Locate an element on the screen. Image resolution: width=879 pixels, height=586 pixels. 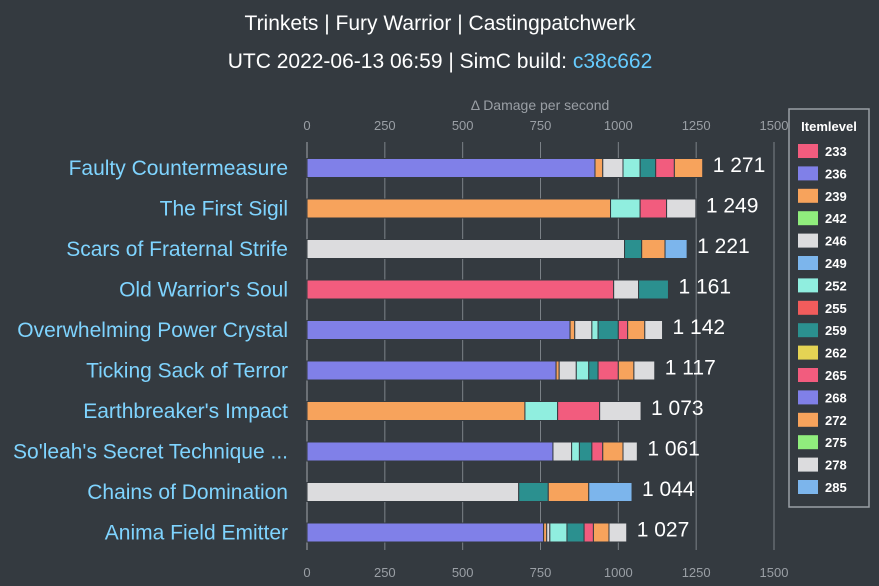
legend-item: 249 is located at coordinates (822, 263).